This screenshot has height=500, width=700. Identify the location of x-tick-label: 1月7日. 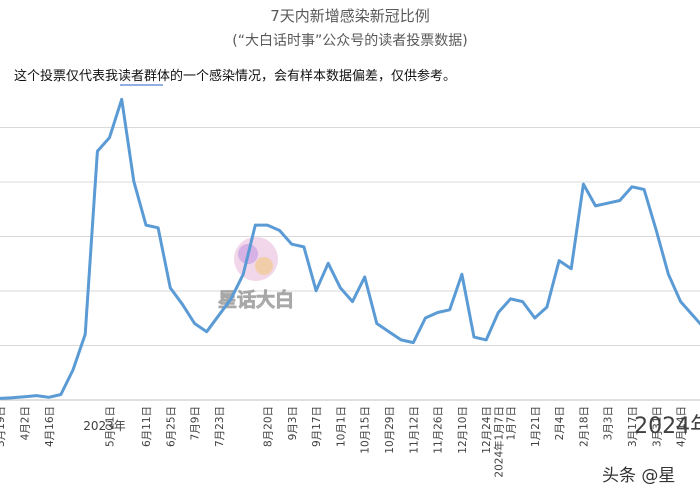
(512, 423).